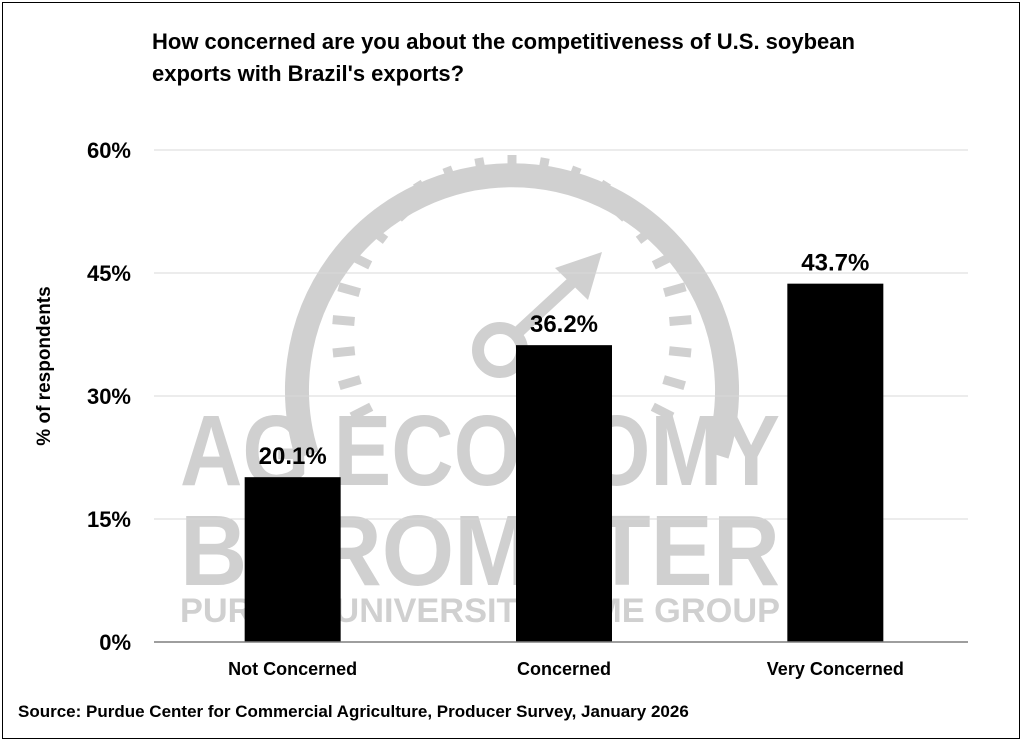 This screenshot has width=1024, height=743. What do you see at coordinates (109, 273) in the screenshot?
I see `y-tick-label: 45%` at bounding box center [109, 273].